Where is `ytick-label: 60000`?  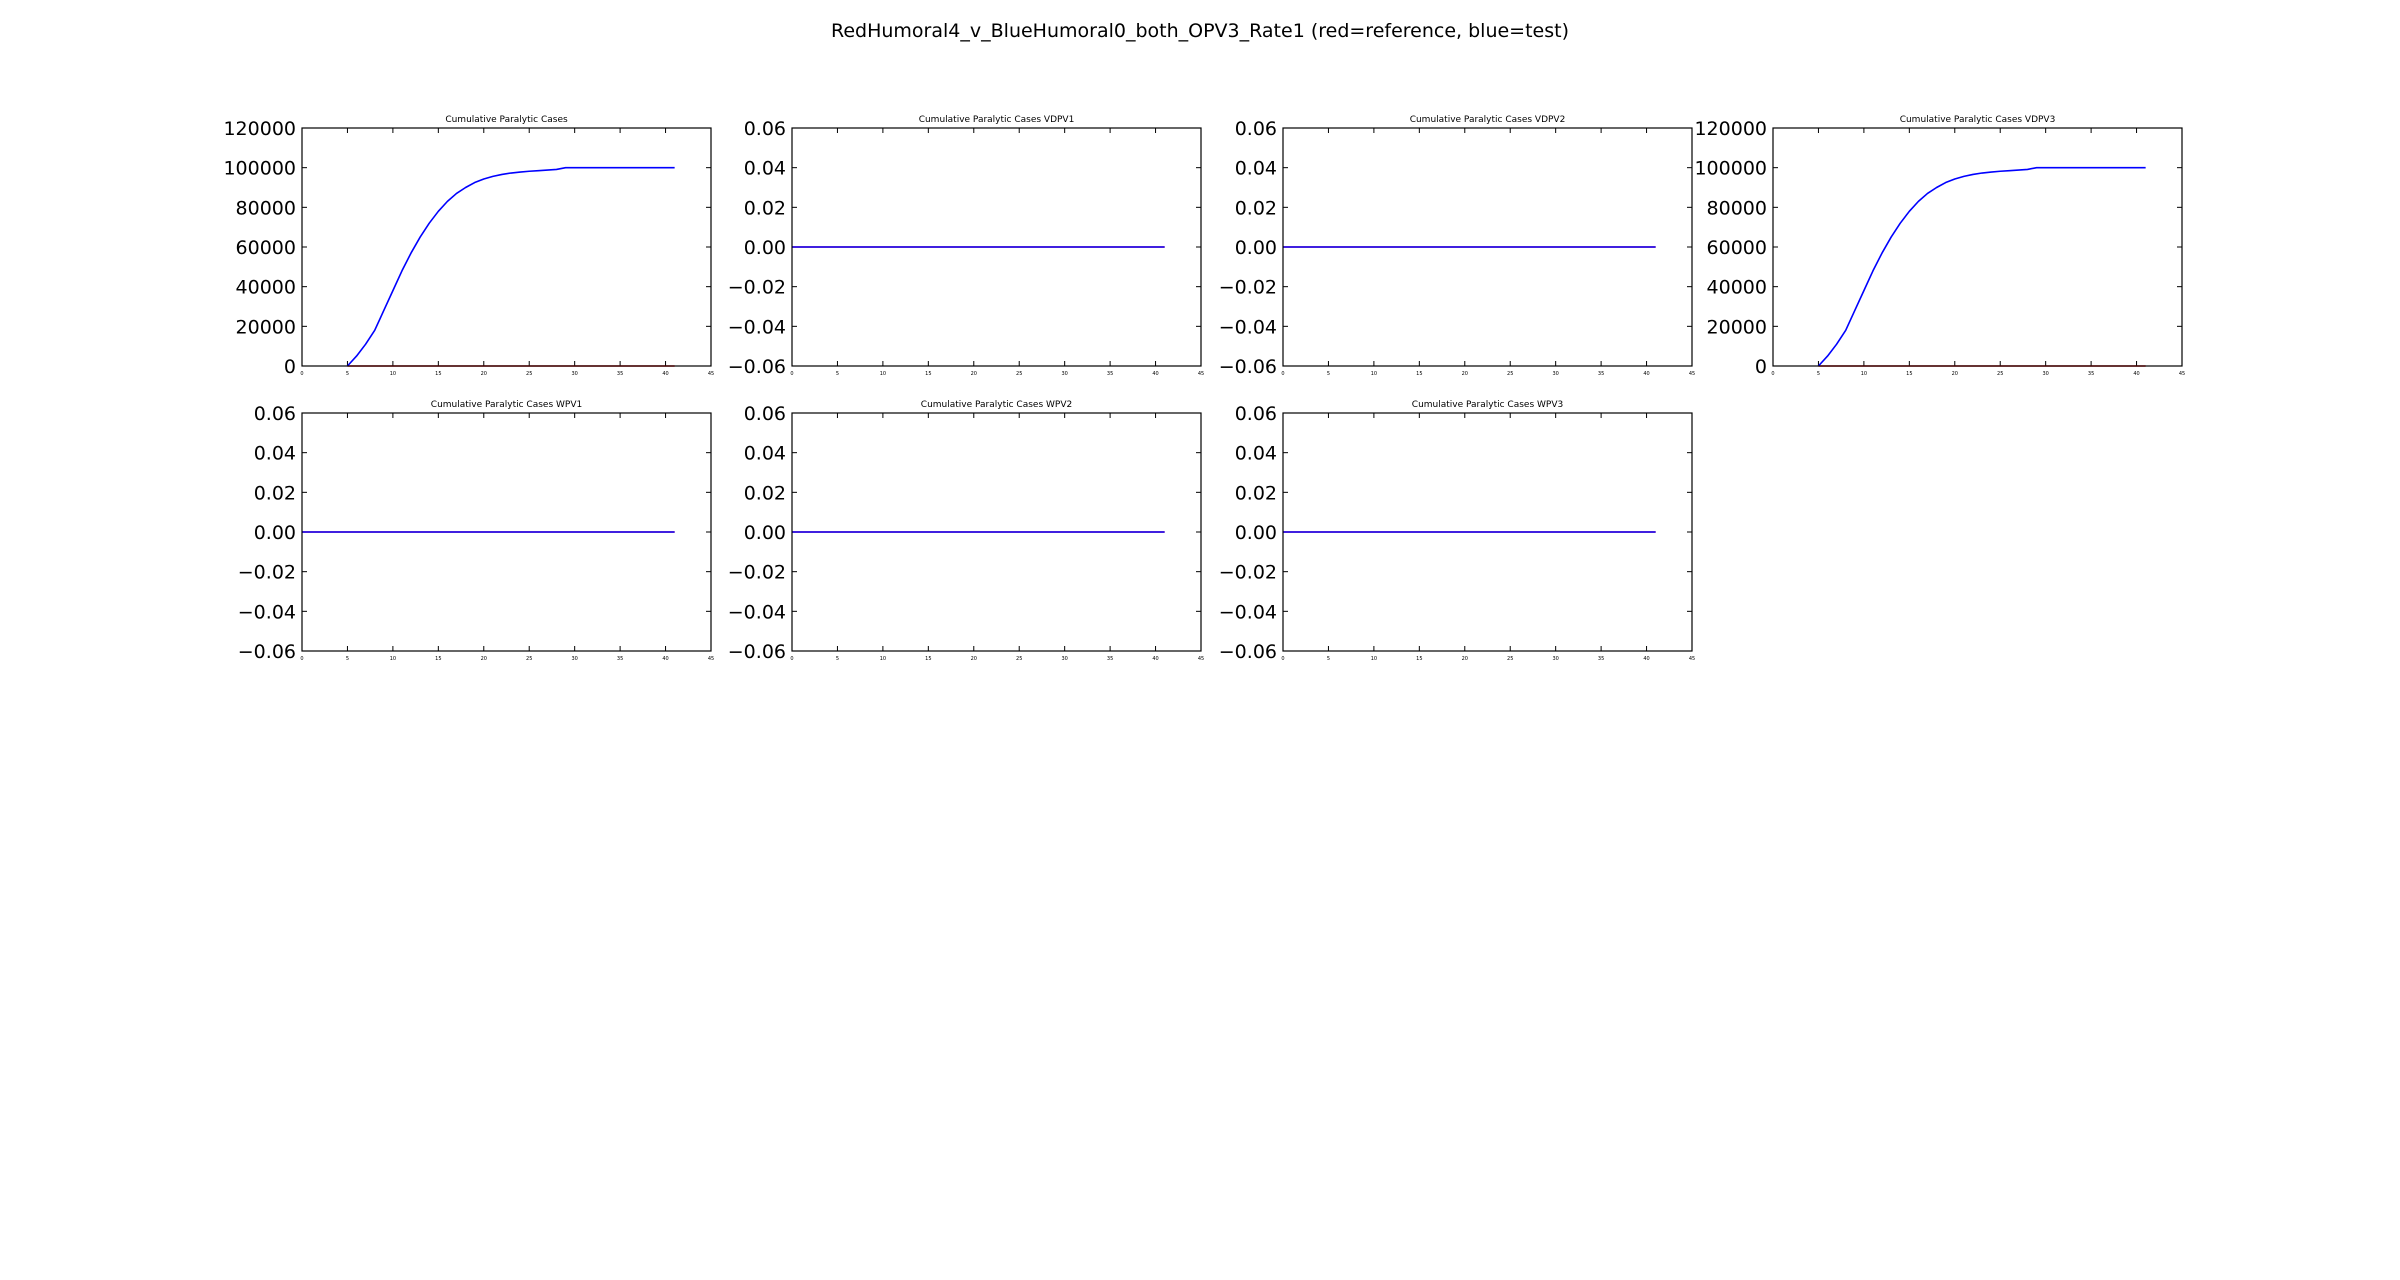
ytick-label: 60000 is located at coordinates (1737, 248).